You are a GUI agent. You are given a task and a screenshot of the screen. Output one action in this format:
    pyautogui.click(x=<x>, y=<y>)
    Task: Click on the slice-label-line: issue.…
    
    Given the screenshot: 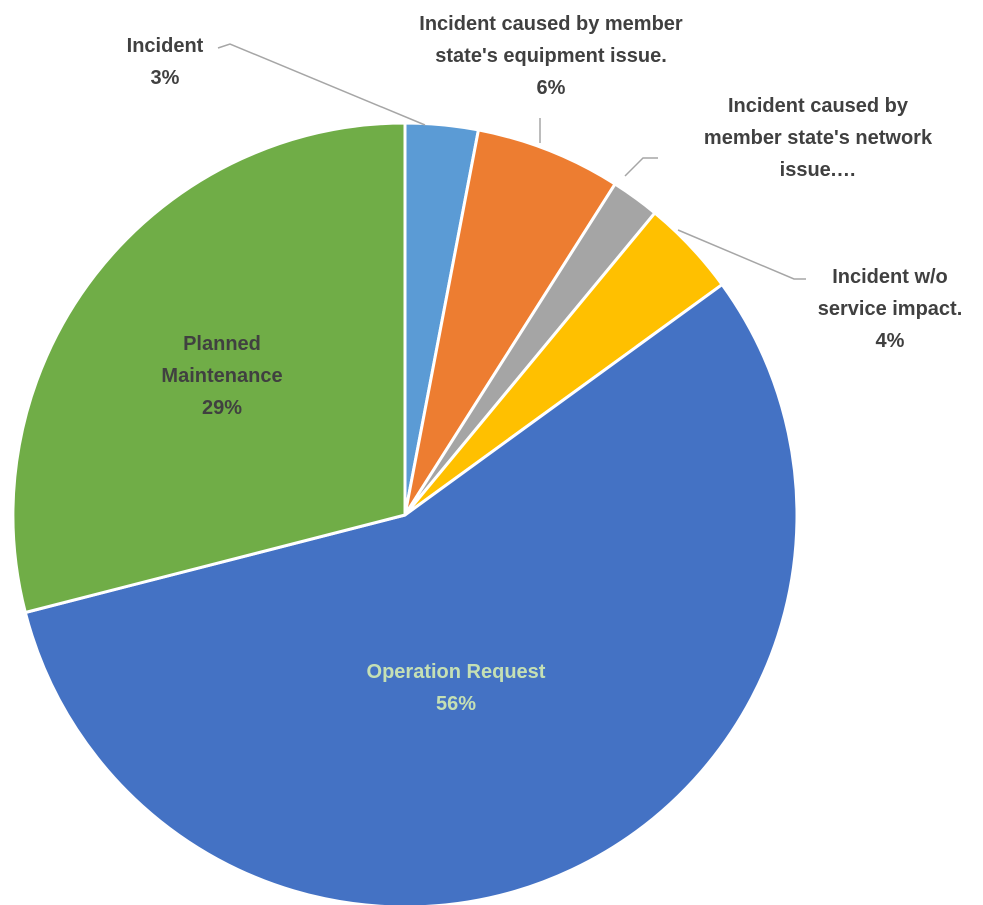 What is the action you would take?
    pyautogui.click(x=818, y=170)
    